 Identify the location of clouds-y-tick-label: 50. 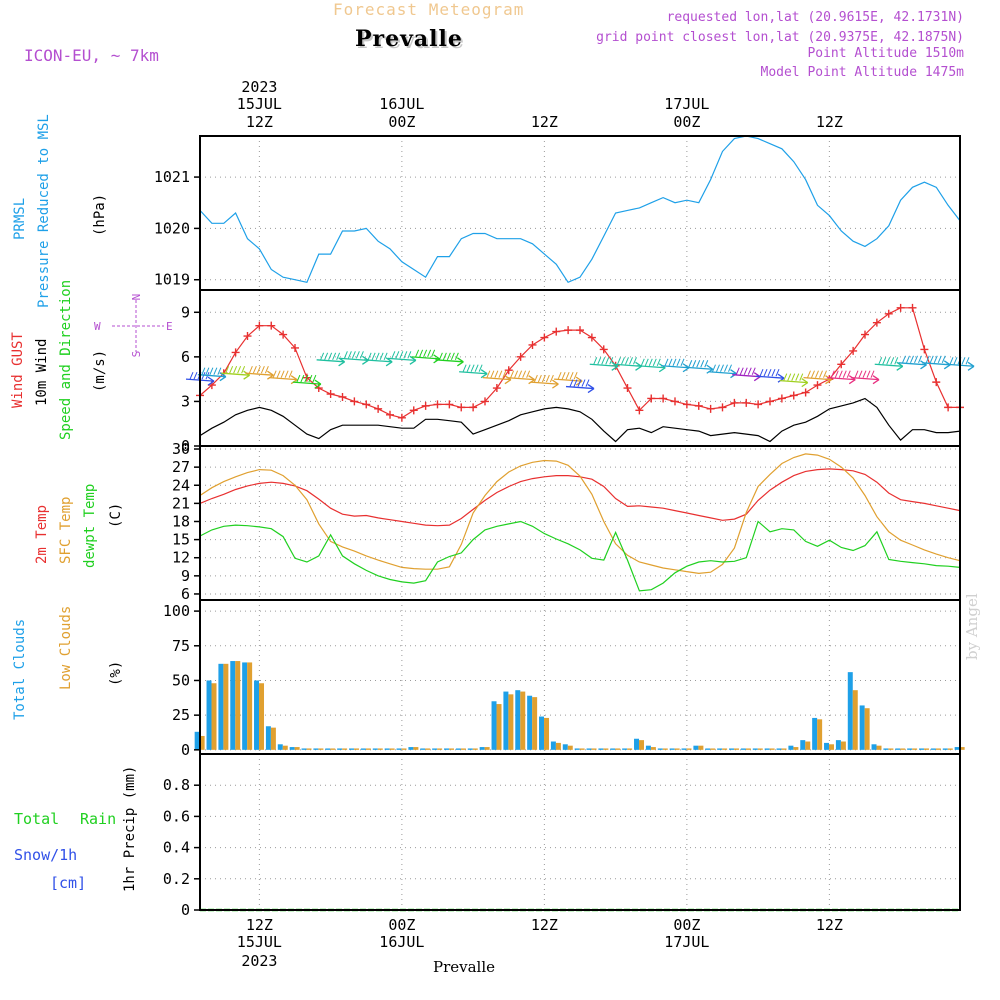
(181, 680).